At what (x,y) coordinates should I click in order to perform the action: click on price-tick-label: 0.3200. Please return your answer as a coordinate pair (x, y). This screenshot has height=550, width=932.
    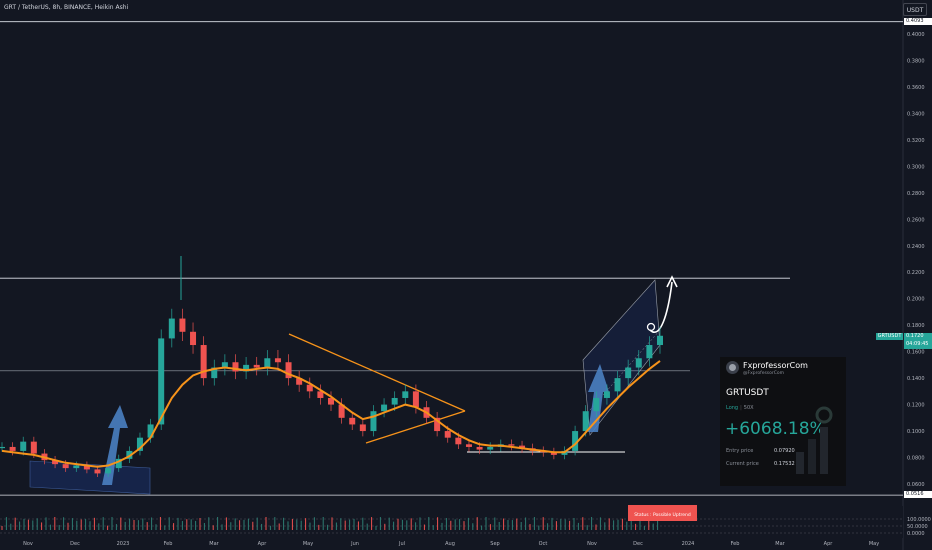
    Looking at the image, I should click on (916, 141).